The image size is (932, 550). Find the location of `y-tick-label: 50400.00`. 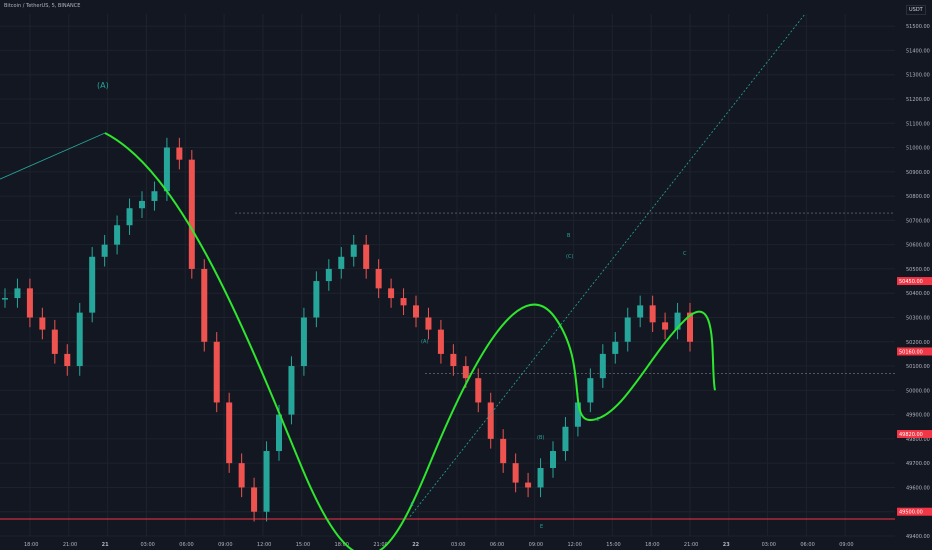

y-tick-label: 50400.00 is located at coordinates (918, 294).